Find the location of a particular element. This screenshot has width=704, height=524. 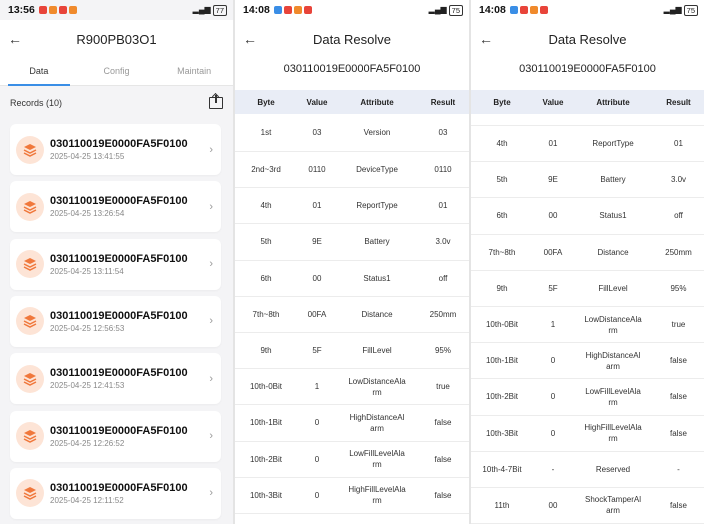

table-row: 9th 5F FillLevel 95% is located at coordinates (352, 351).